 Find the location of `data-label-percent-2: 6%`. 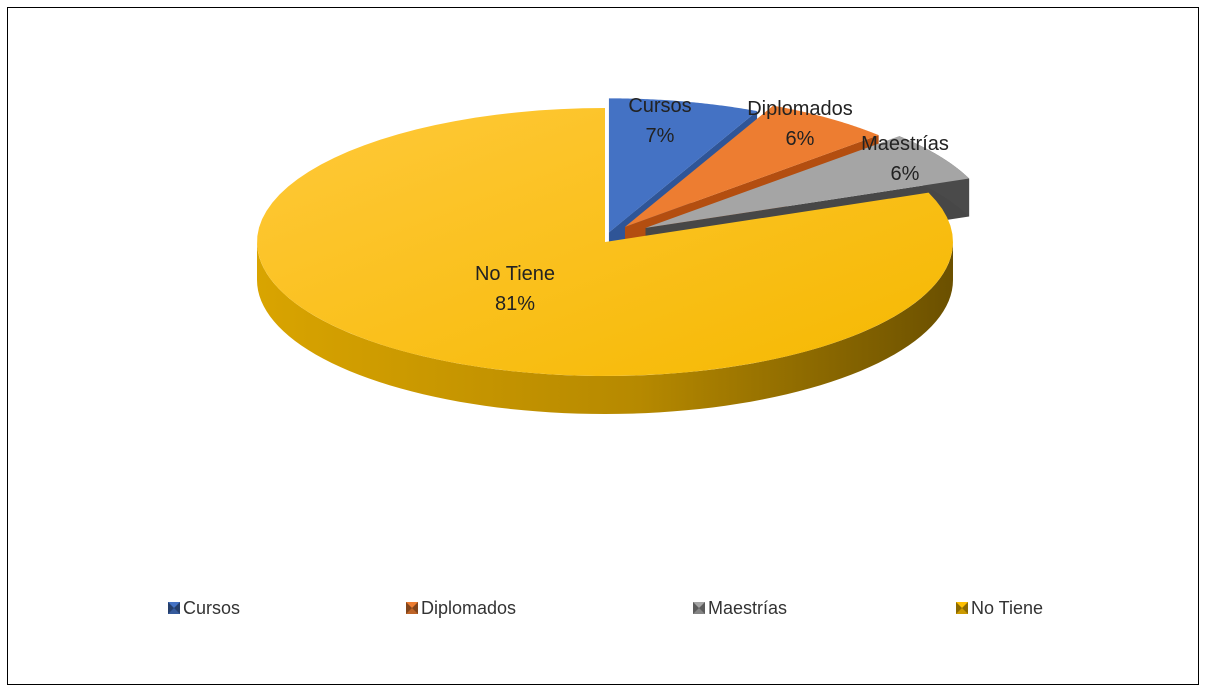

data-label-percent-2: 6% is located at coordinates (905, 174).